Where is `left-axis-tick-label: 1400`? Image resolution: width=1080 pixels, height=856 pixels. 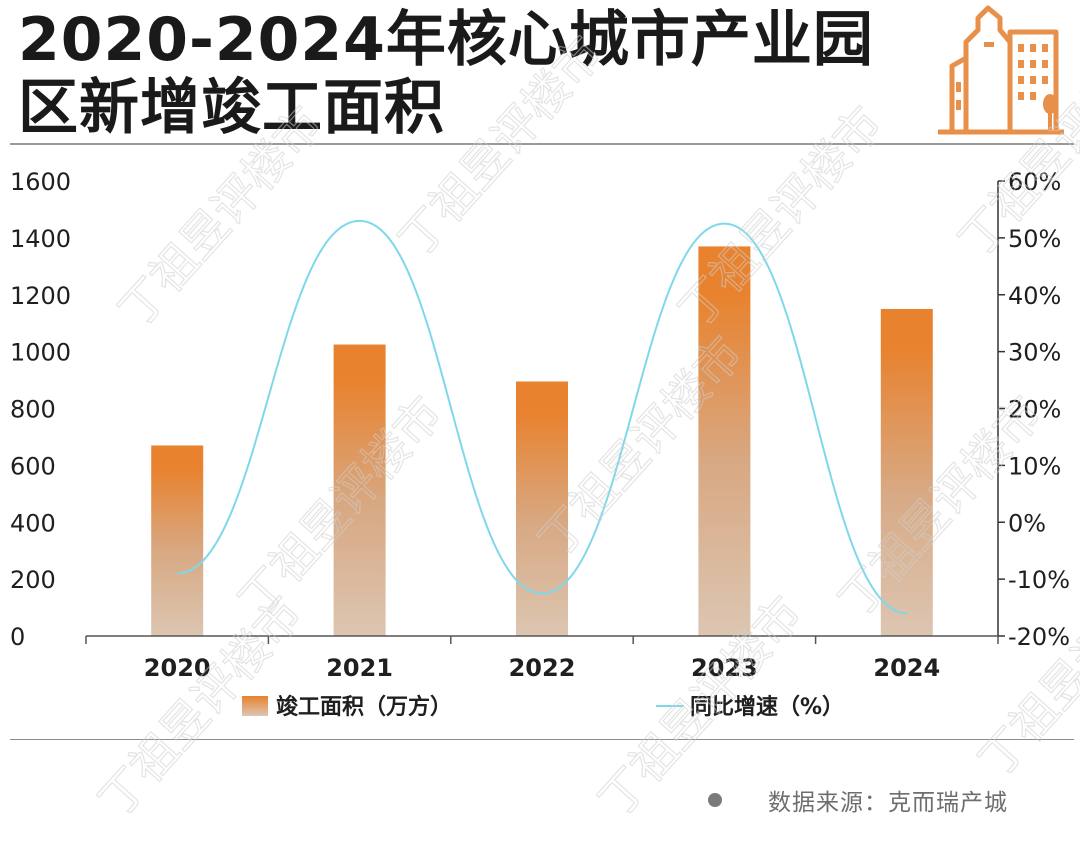 left-axis-tick-label: 1400 is located at coordinates (40, 239).